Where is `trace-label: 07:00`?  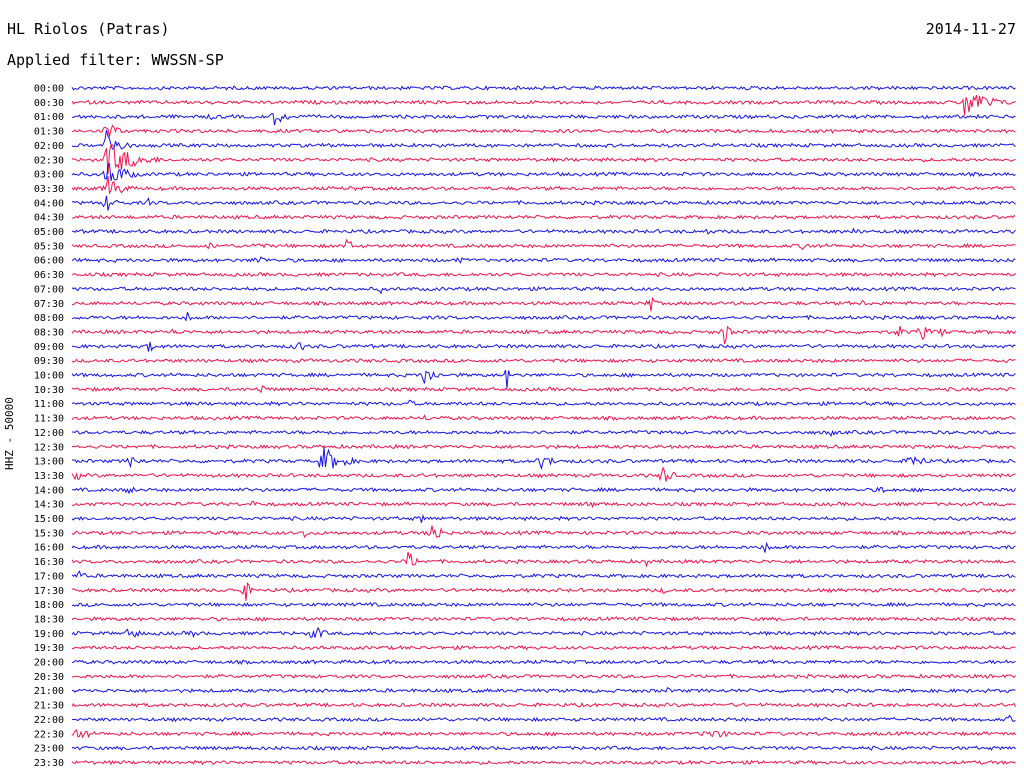
trace-label: 07:00 is located at coordinates (49, 289).